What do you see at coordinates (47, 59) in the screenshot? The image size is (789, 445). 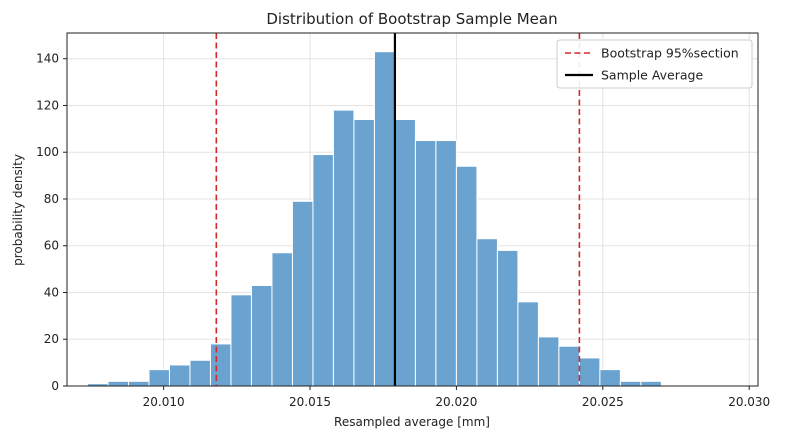 I see `y-tick-label: 140` at bounding box center [47, 59].